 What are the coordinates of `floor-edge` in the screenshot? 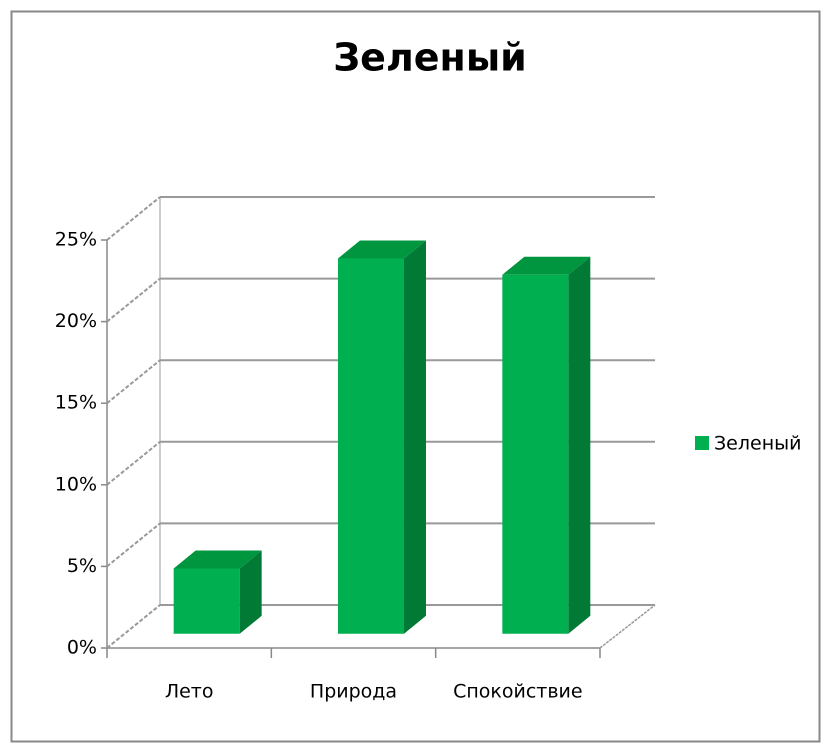 It's located at (627, 626).